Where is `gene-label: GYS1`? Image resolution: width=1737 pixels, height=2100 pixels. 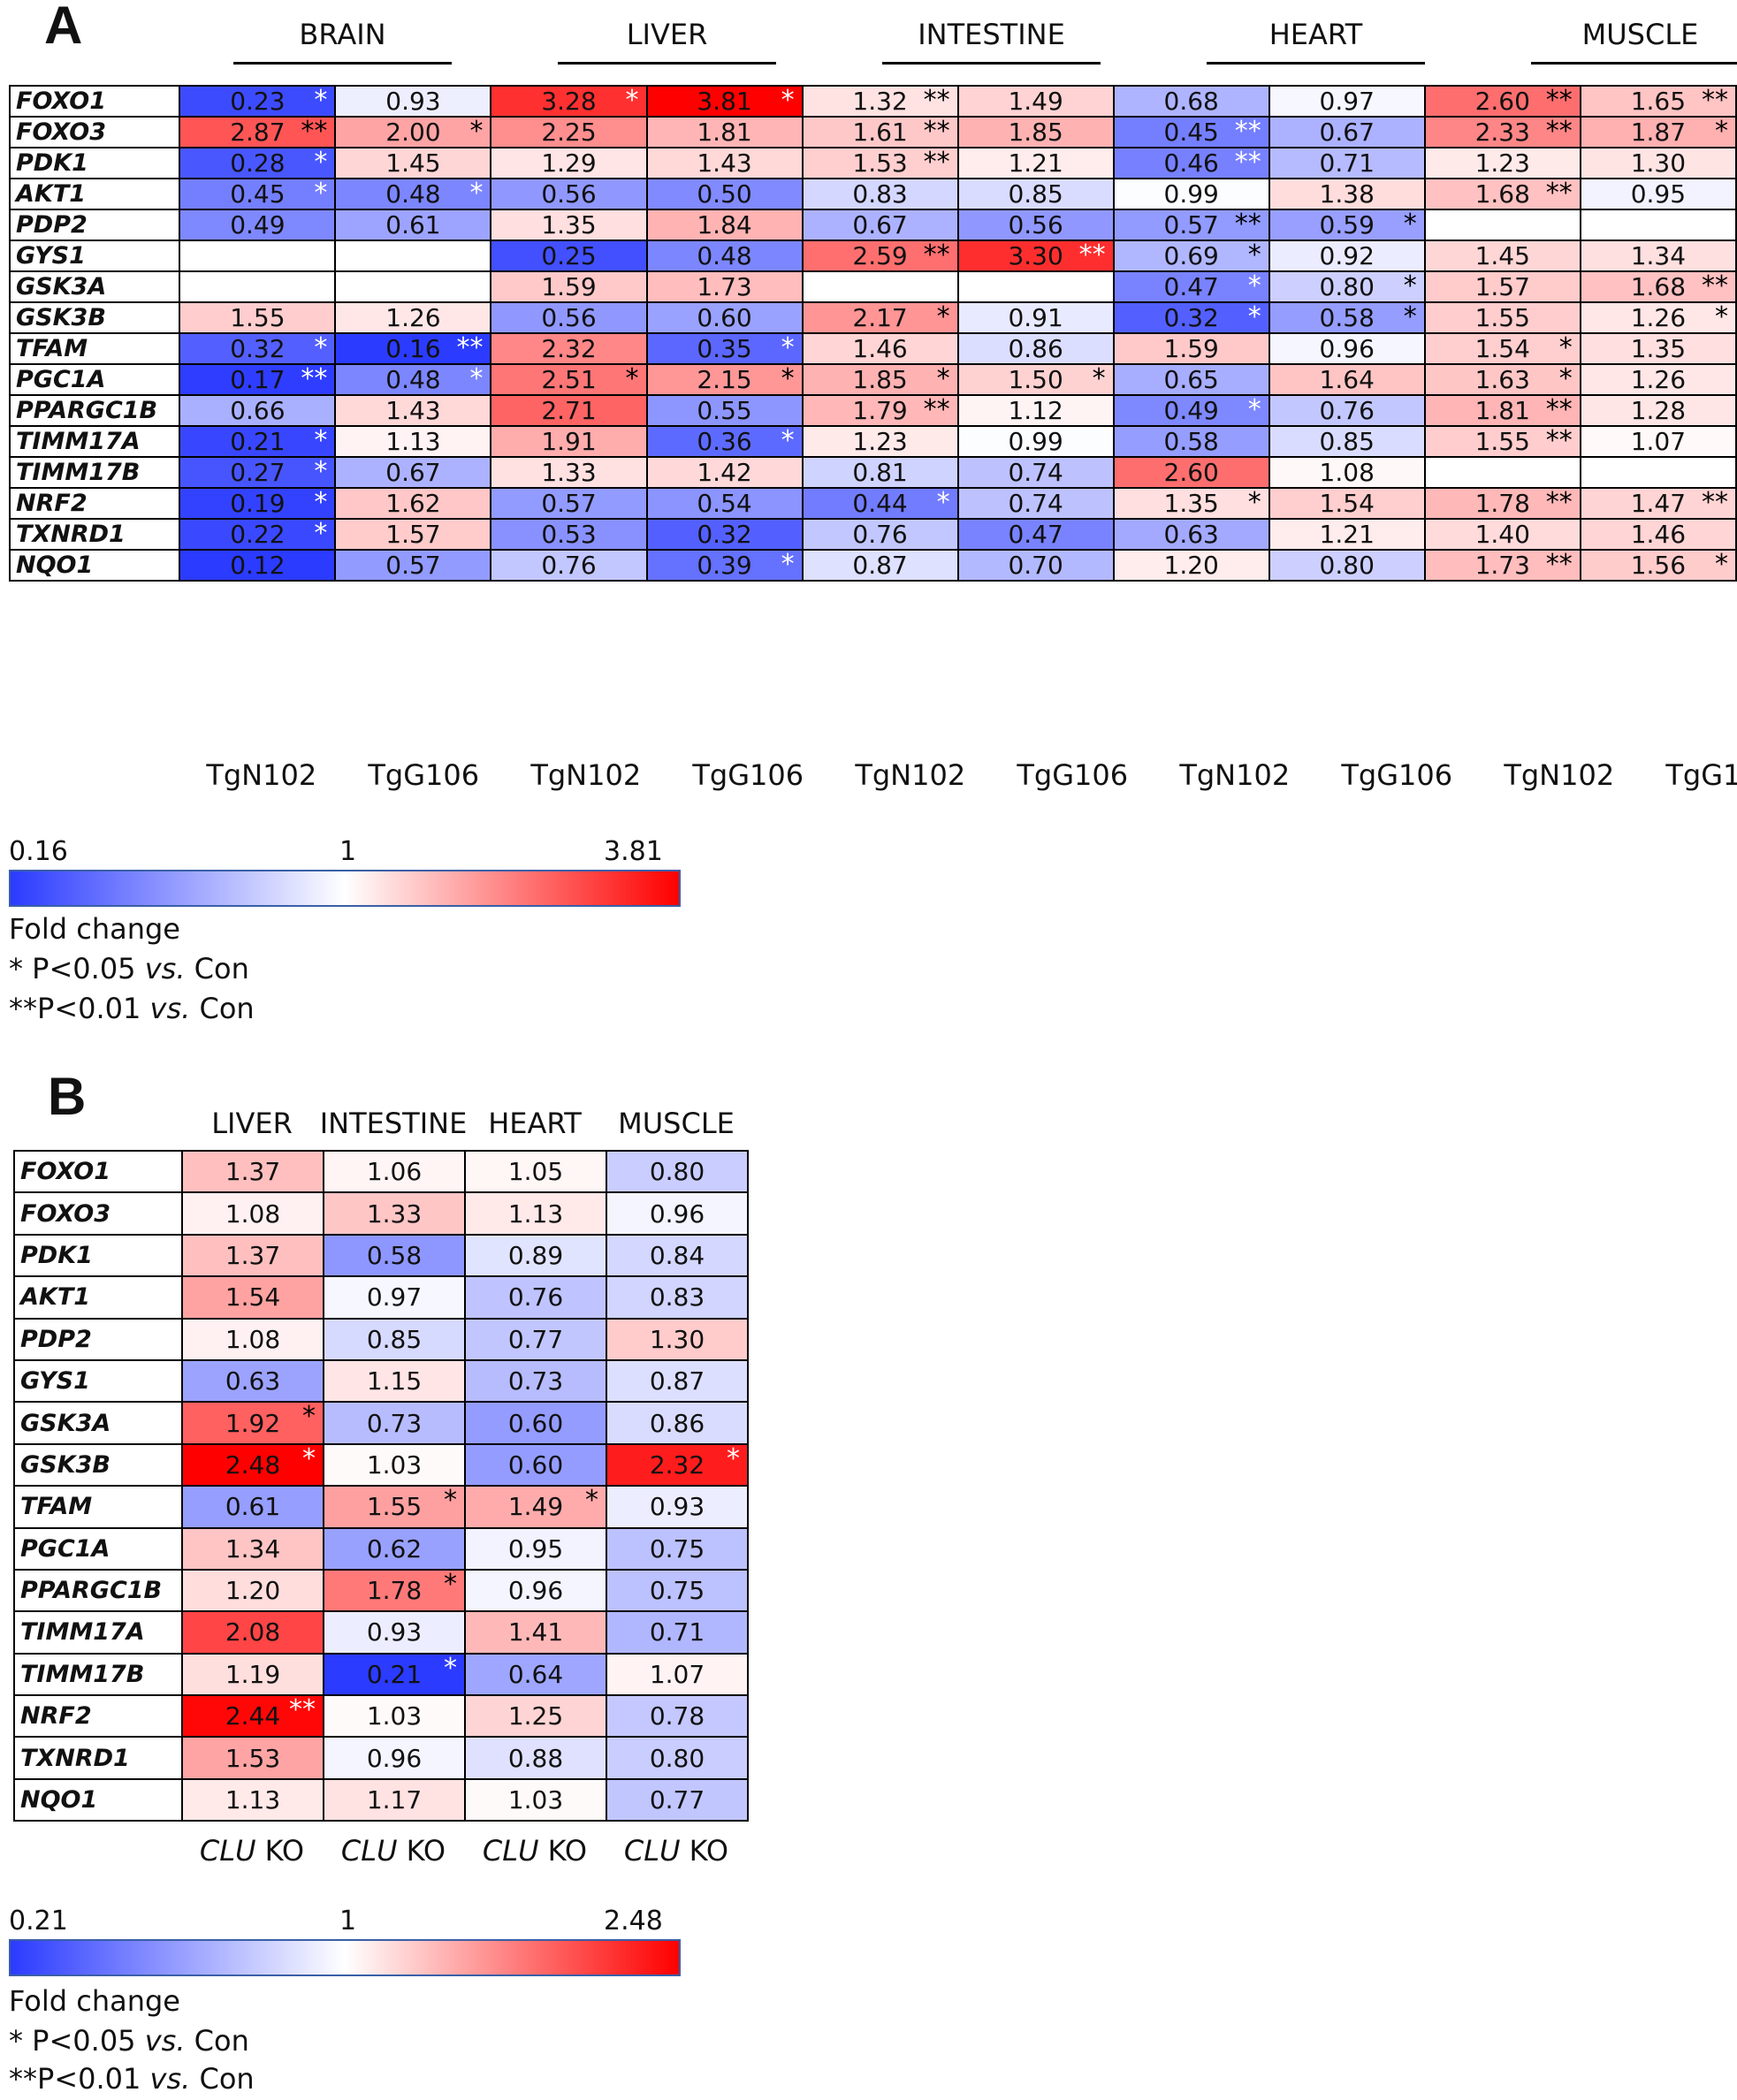
gene-label: GYS1 is located at coordinates (94, 256).